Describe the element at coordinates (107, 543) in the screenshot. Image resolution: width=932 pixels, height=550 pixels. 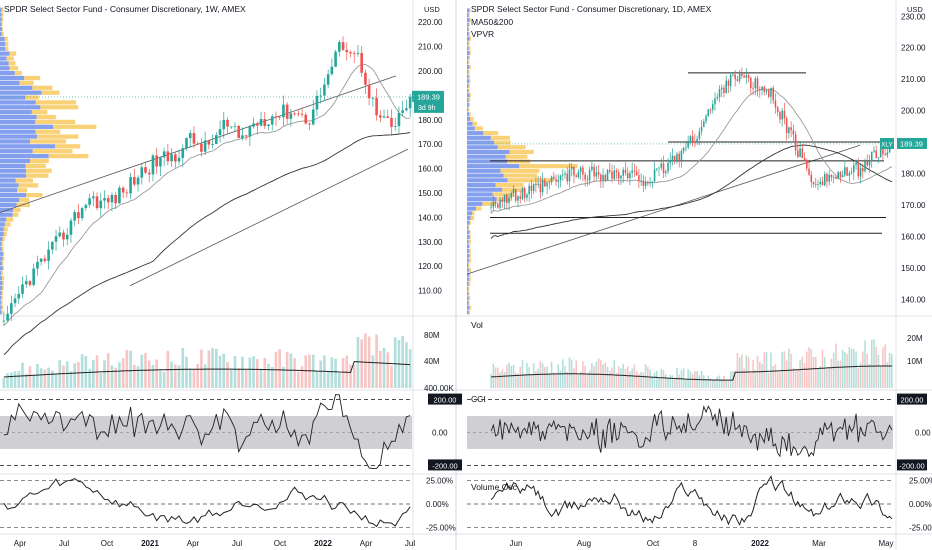
I see `left-time-tick: Oct` at that location.